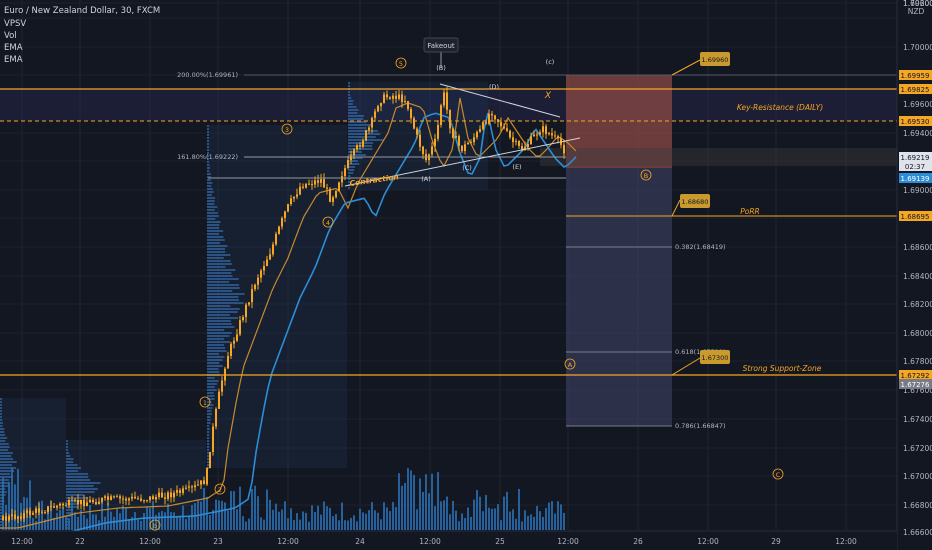 Image resolution: width=932 pixels, height=550 pixels. What do you see at coordinates (708, 541) in the screenshot?
I see `time-label: 12:00` at bounding box center [708, 541].